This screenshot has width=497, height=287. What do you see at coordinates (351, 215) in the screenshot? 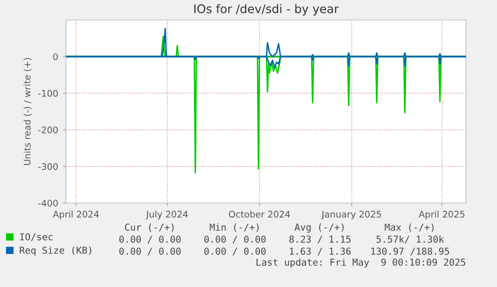
I see `x-tick-label: January 2025` at bounding box center [351, 215].